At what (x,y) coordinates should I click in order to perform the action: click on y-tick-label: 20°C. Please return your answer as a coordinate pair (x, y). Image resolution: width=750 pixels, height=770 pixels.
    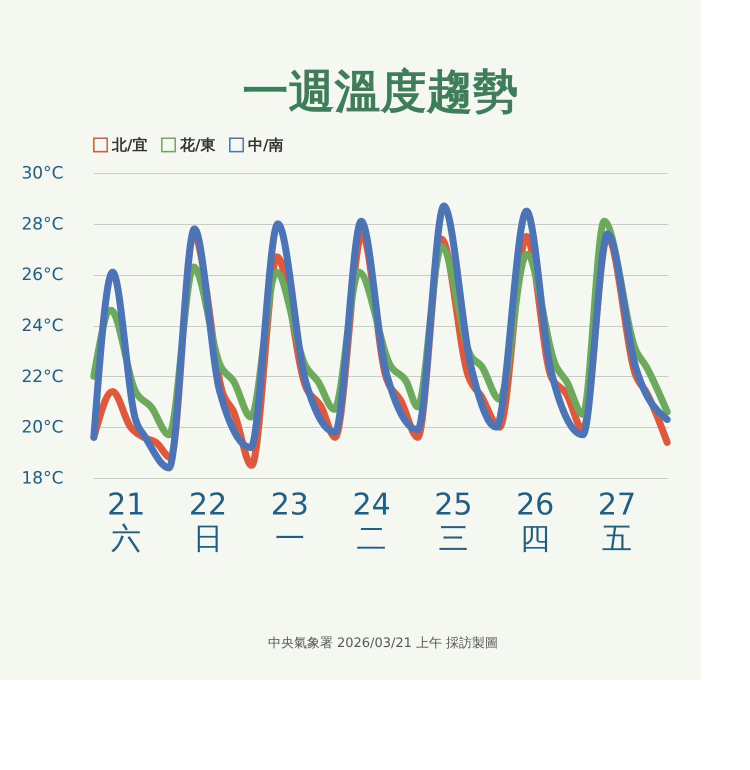
    Looking at the image, I should click on (42, 428).